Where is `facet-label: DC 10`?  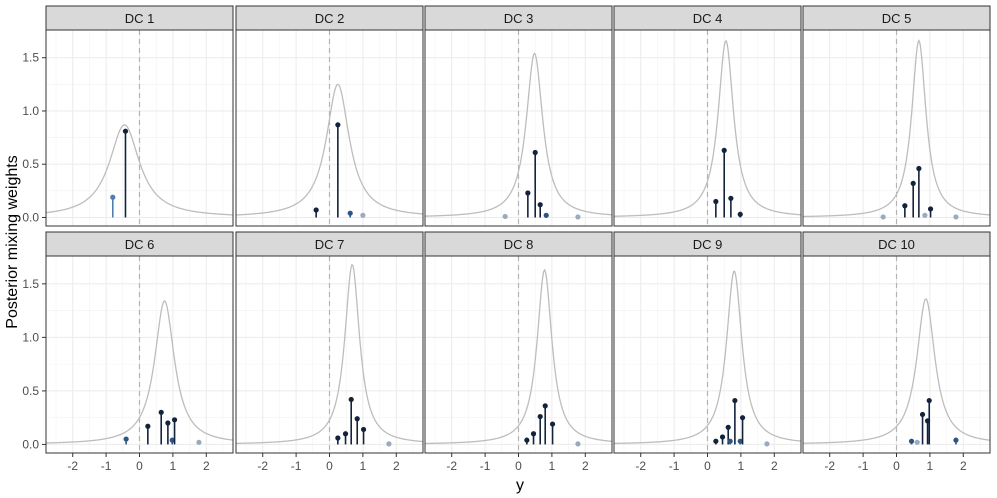
facet-label: DC 10 is located at coordinates (896, 244).